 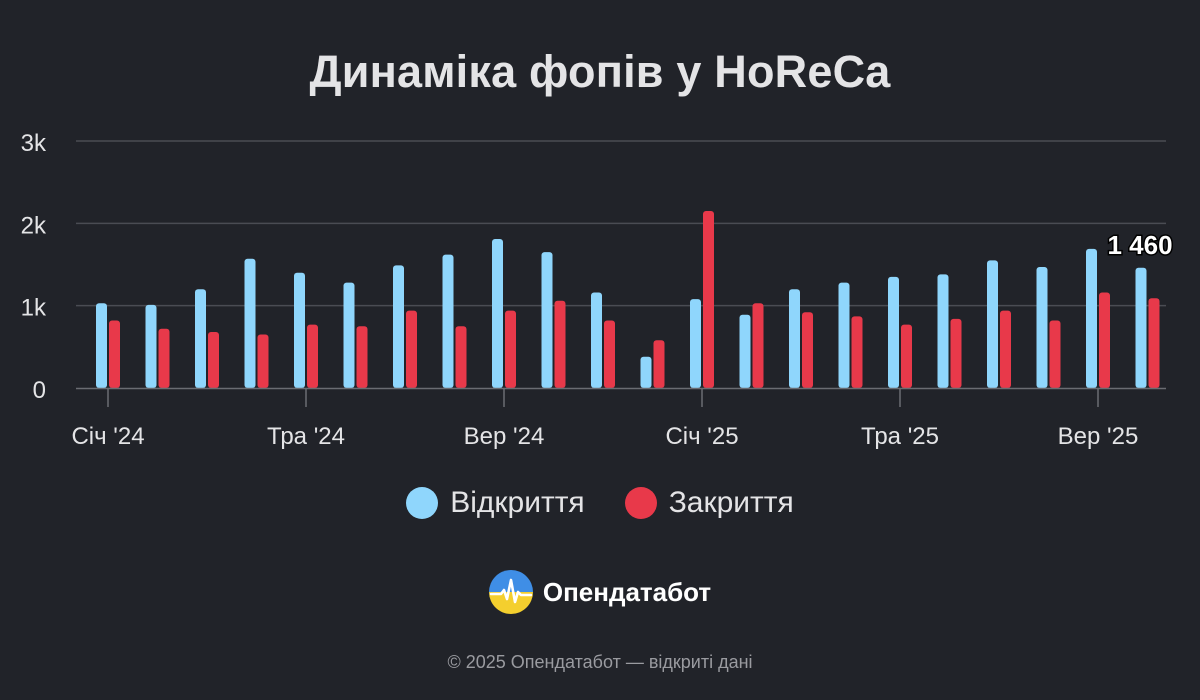 I want to click on footer-copyright: © 2025 Опендатабот — відкриті дані, so click(x=600, y=662).